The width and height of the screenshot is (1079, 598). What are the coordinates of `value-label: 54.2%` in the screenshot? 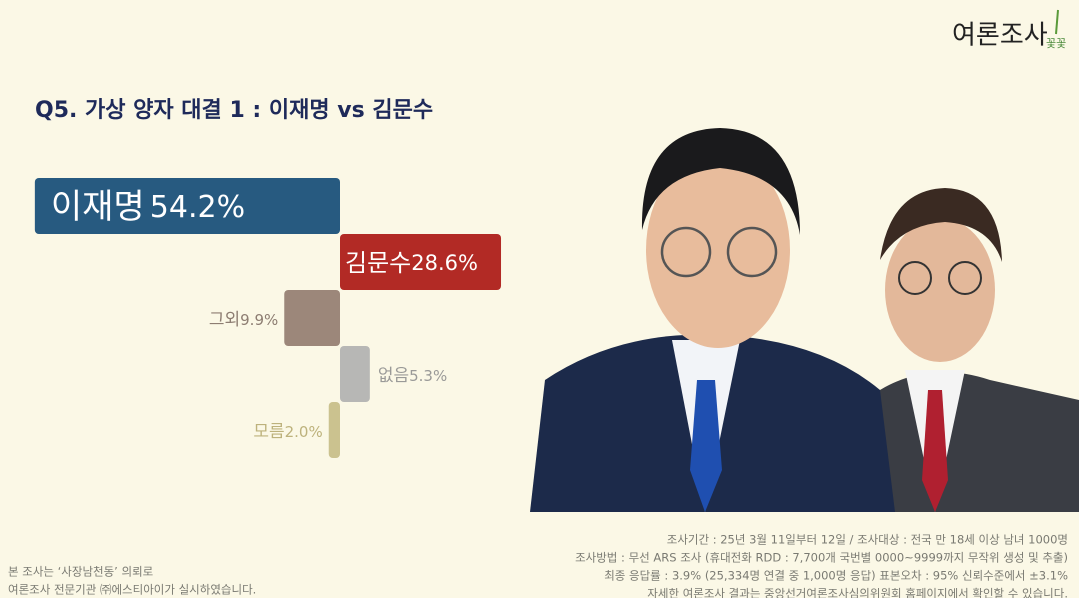 It's located at (197, 207).